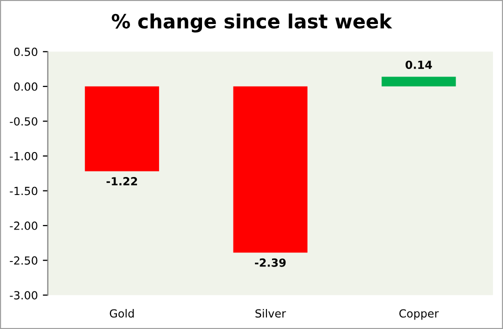 Image resolution: width=503 pixels, height=329 pixels. What do you see at coordinates (270, 313) in the screenshot?
I see `x-tick-label: Silver` at bounding box center [270, 313].